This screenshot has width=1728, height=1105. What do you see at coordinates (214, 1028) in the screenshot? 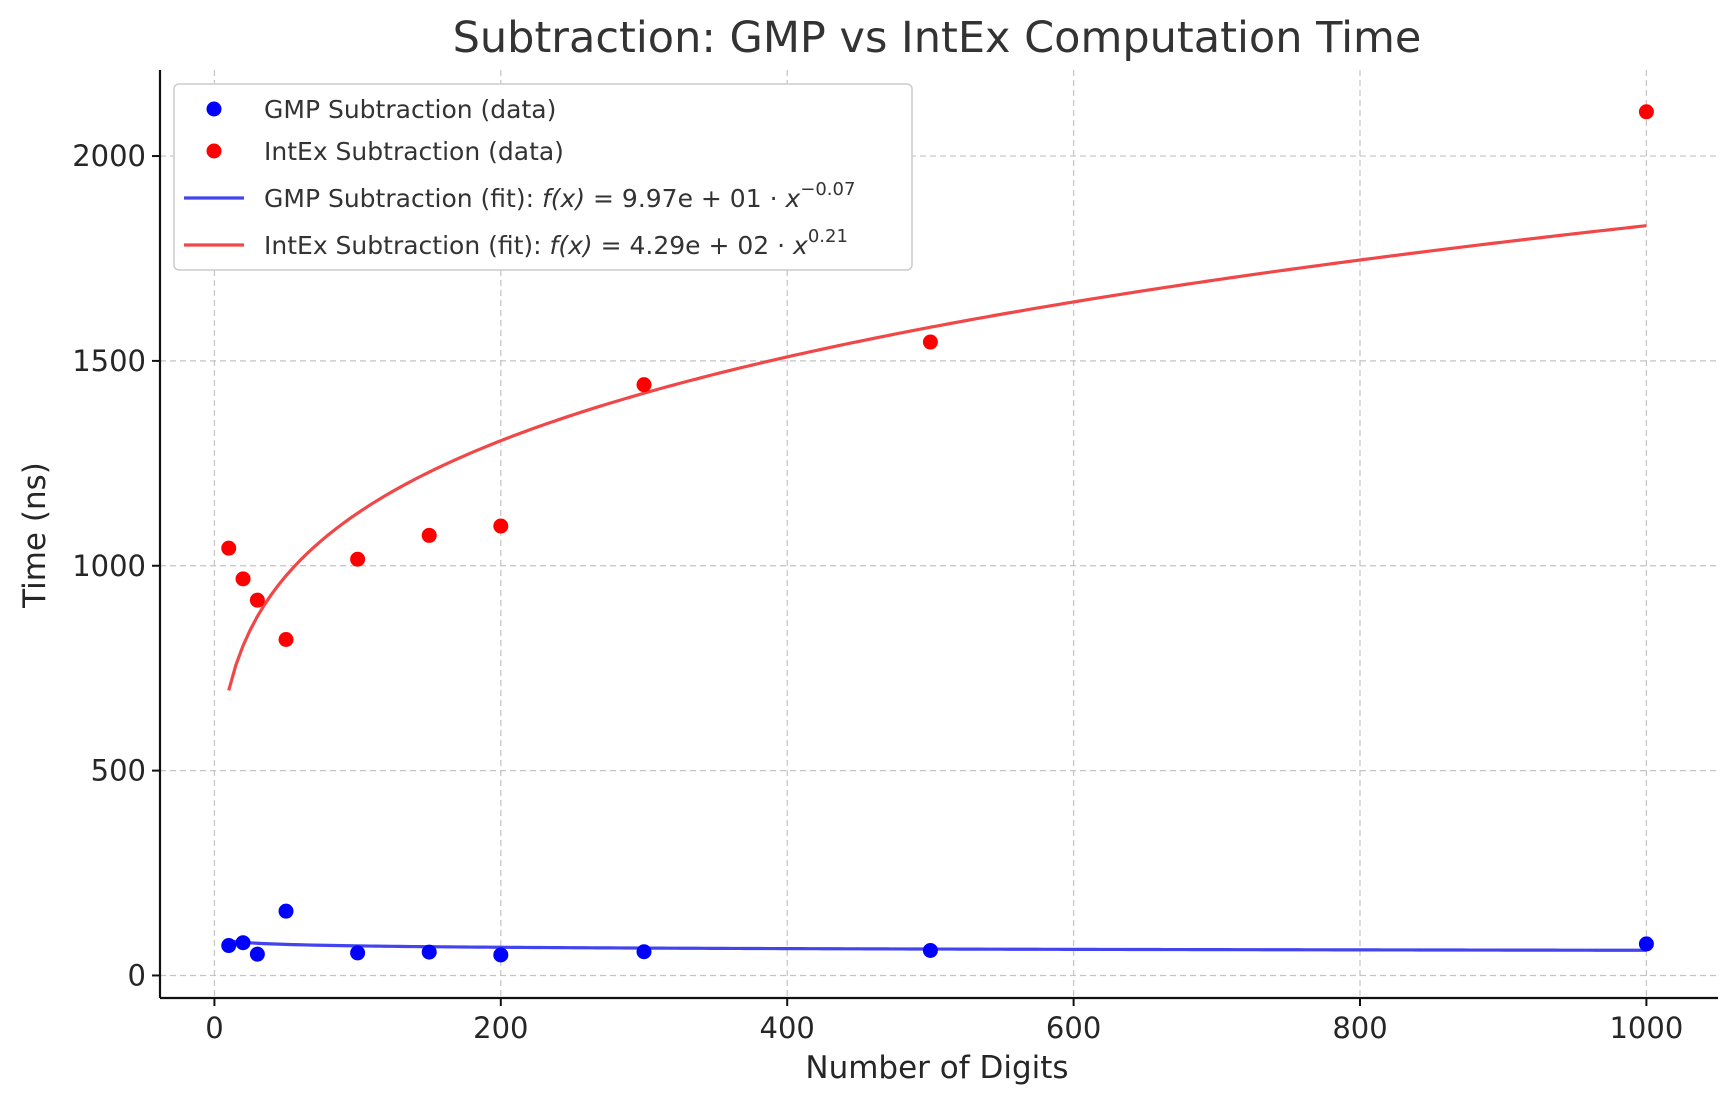
I see `x-tick-label: 0` at bounding box center [214, 1028].